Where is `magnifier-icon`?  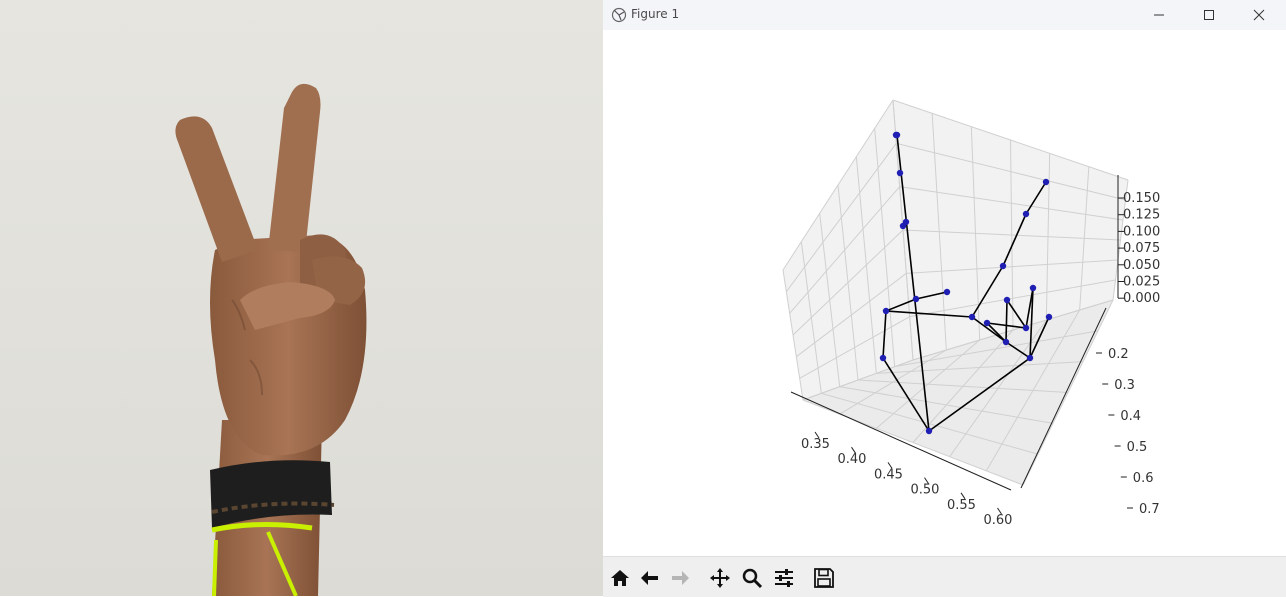
magnifier-icon is located at coordinates (752, 578).